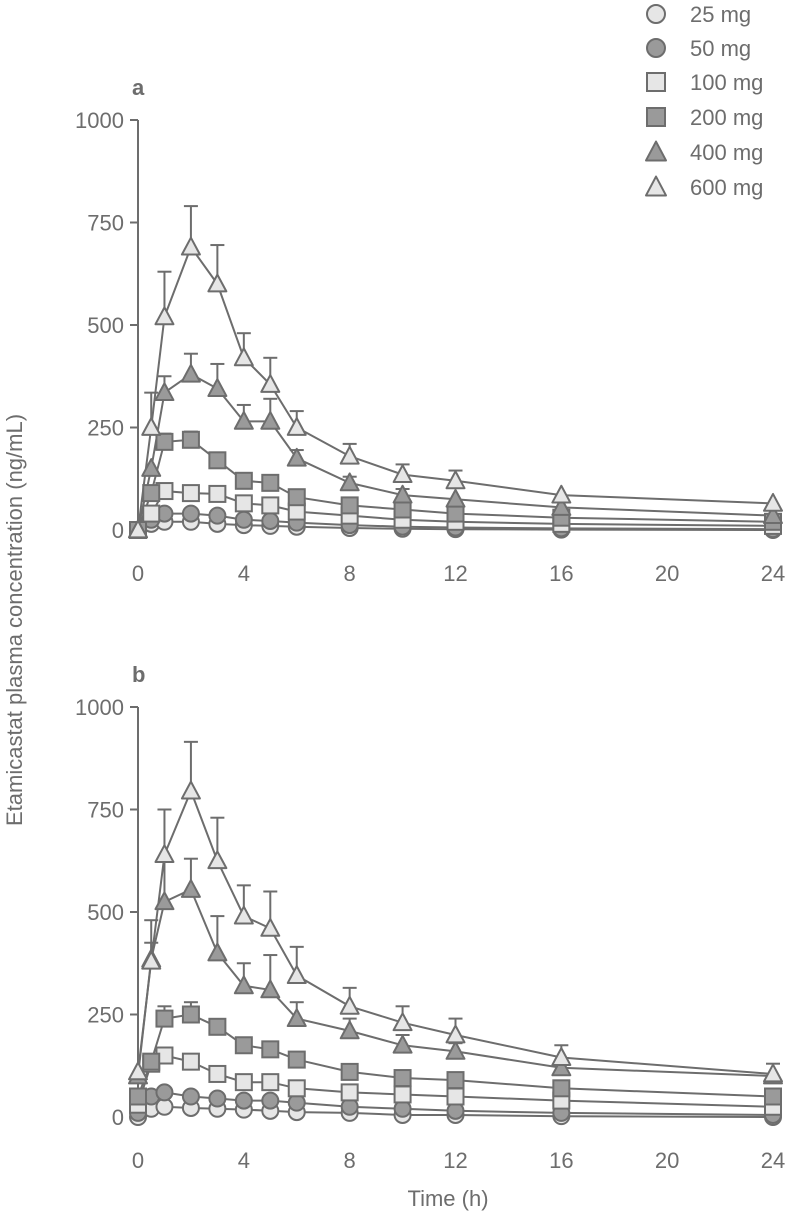  I want to click on legend-label: 200 mg, so click(726, 117).